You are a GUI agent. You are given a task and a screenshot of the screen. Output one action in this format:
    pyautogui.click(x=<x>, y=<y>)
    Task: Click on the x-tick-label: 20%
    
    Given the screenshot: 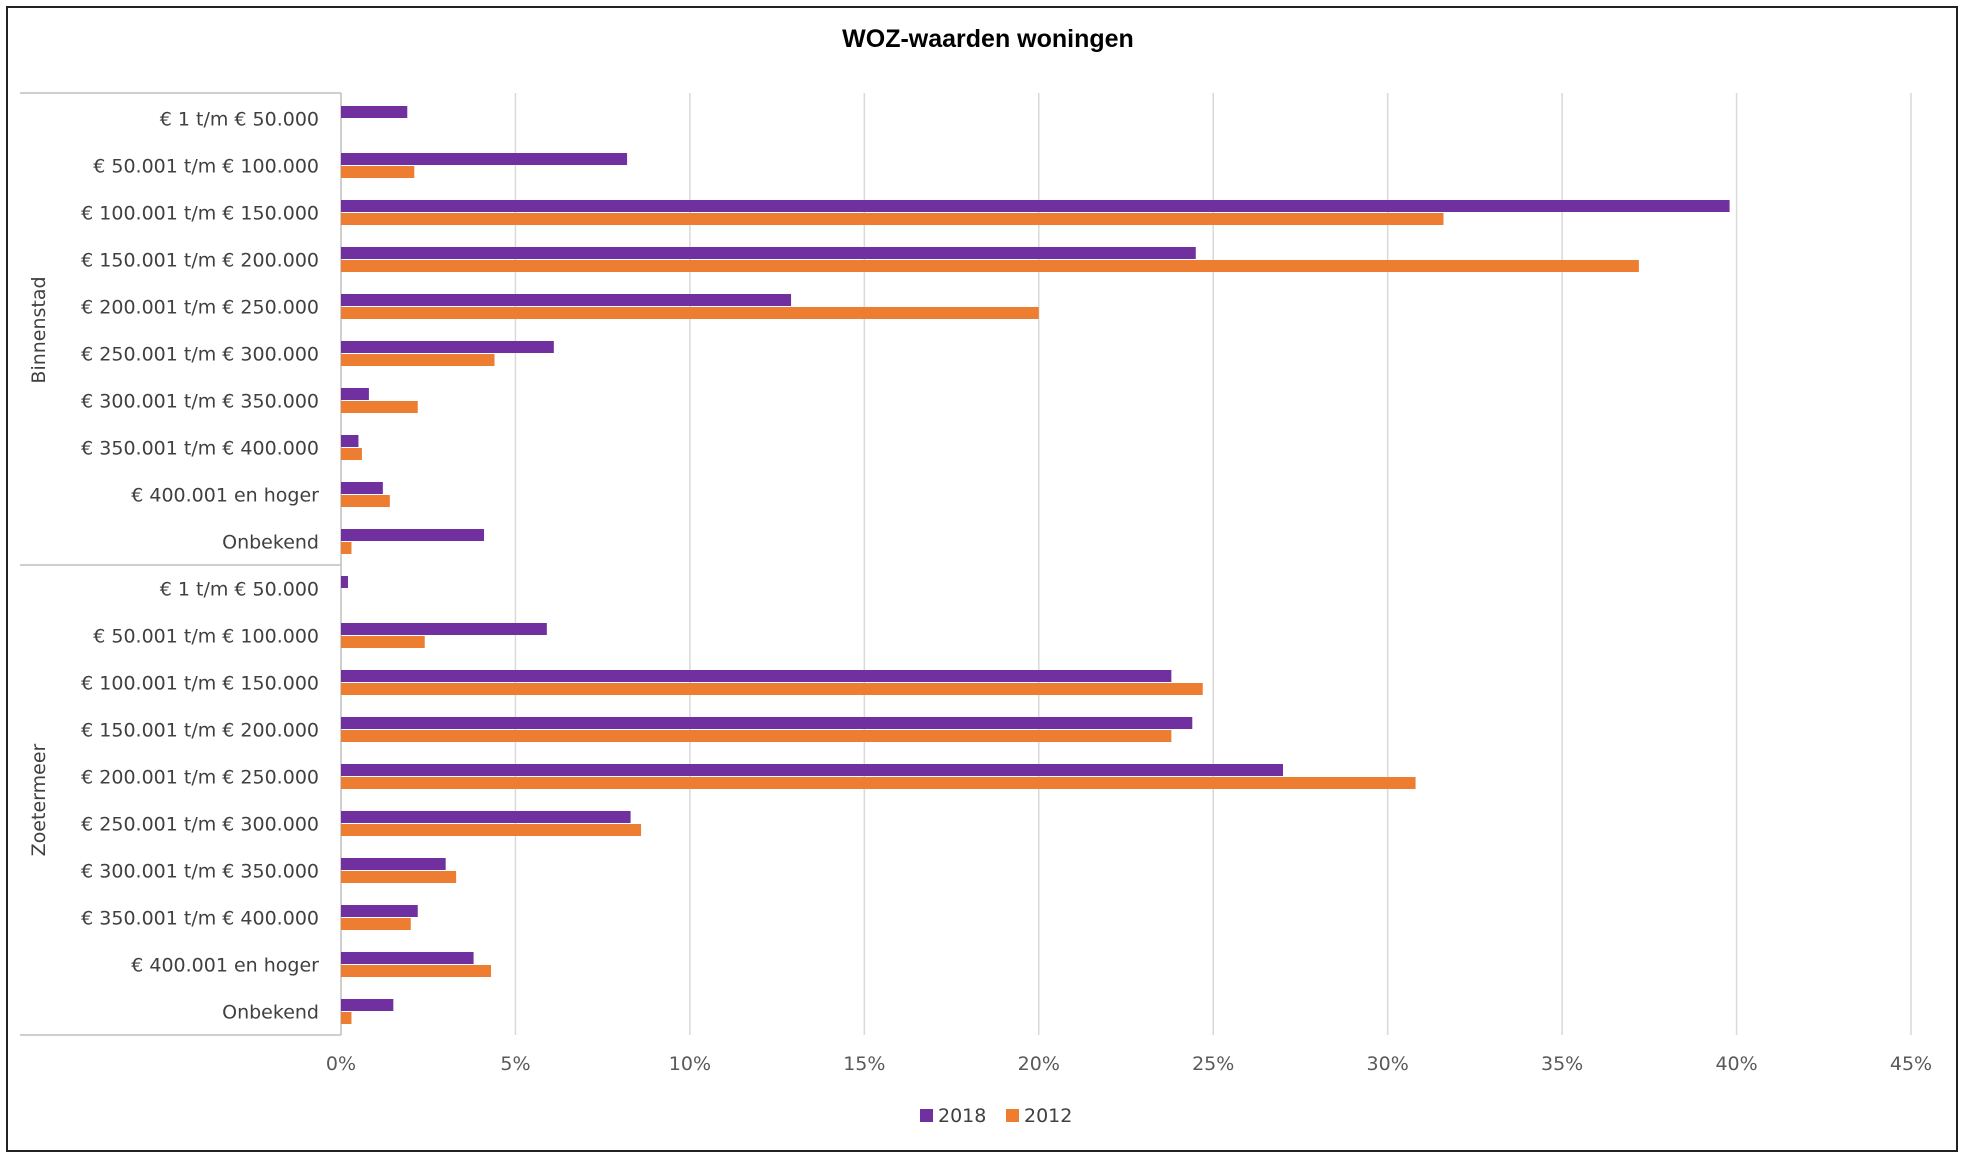 What is the action you would take?
    pyautogui.click(x=1039, y=1064)
    